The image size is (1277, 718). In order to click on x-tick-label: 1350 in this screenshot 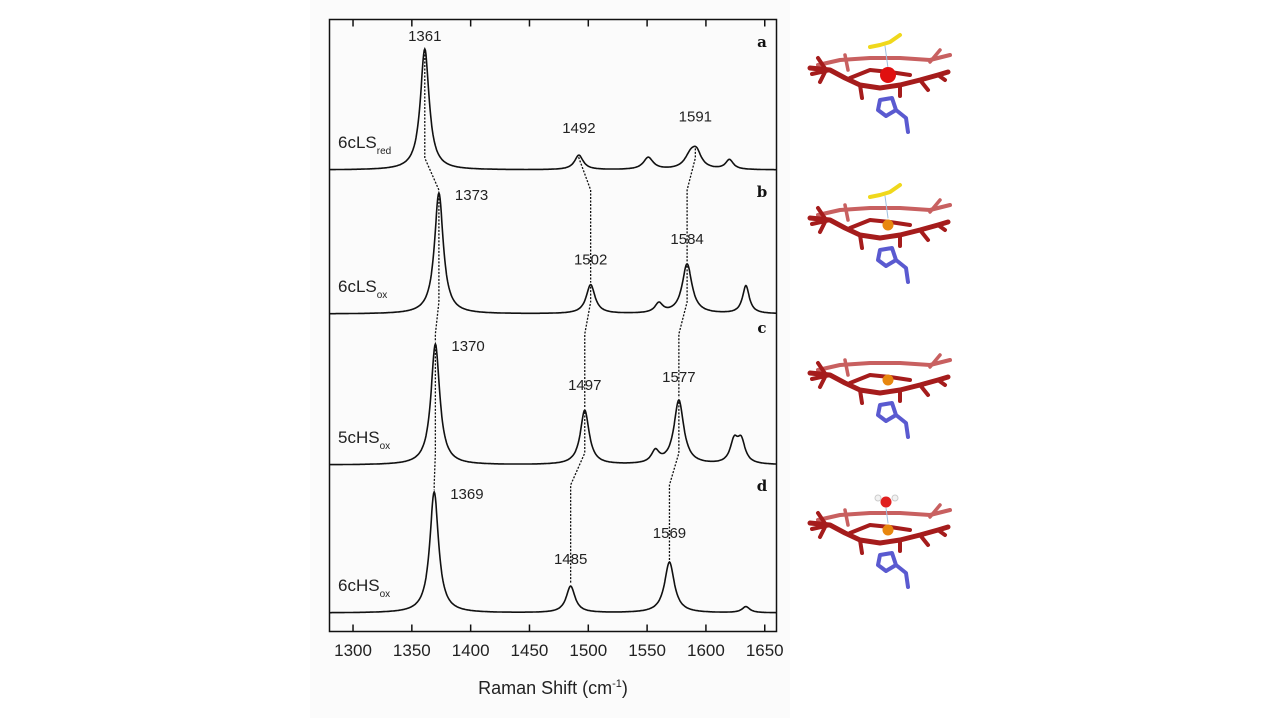, I will do `click(412, 650)`.